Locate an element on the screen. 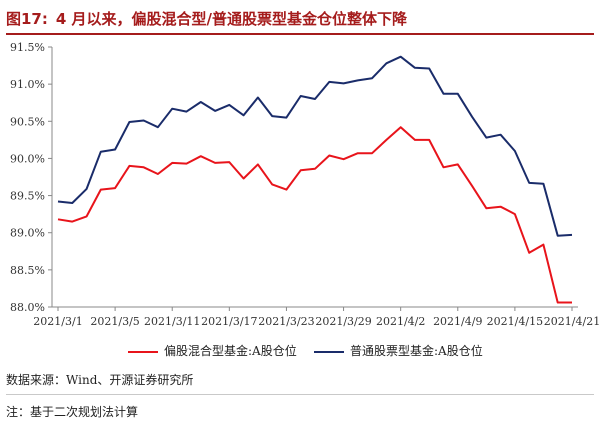 This screenshot has width=600, height=423. legend-label-stock: 普通股票型基金:A股仓位 is located at coordinates (416, 351).